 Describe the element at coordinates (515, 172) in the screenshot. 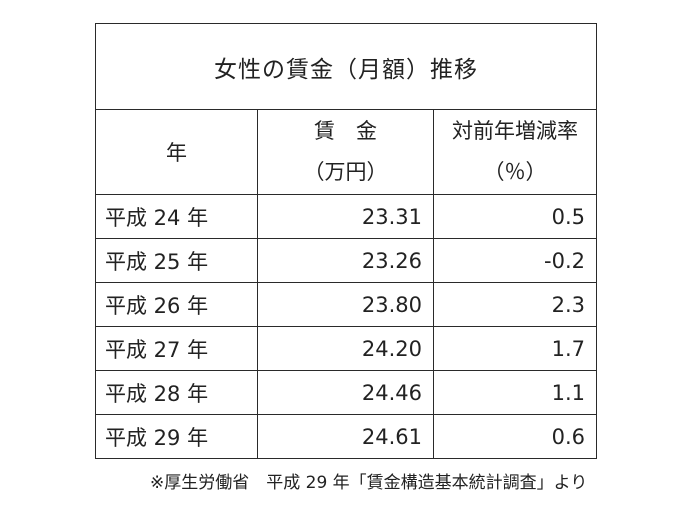

I see `header-rate-unit: （％）` at that location.